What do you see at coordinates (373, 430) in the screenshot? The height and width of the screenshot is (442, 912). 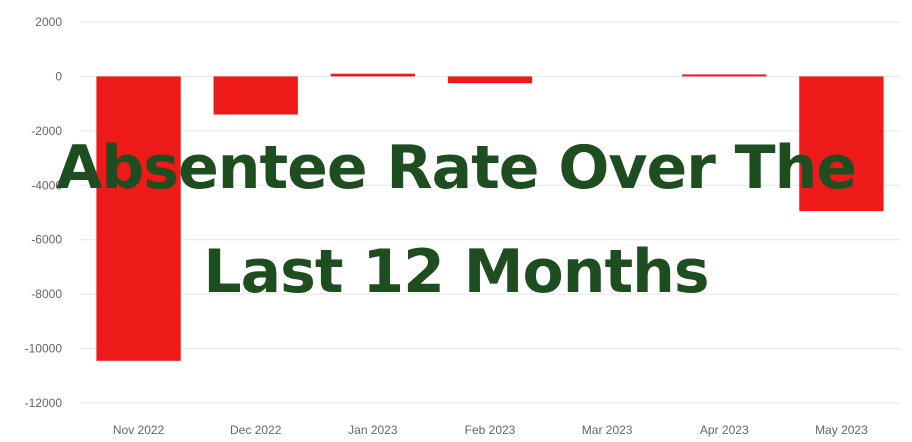 I see `x-tick-label: Jan 2023` at bounding box center [373, 430].